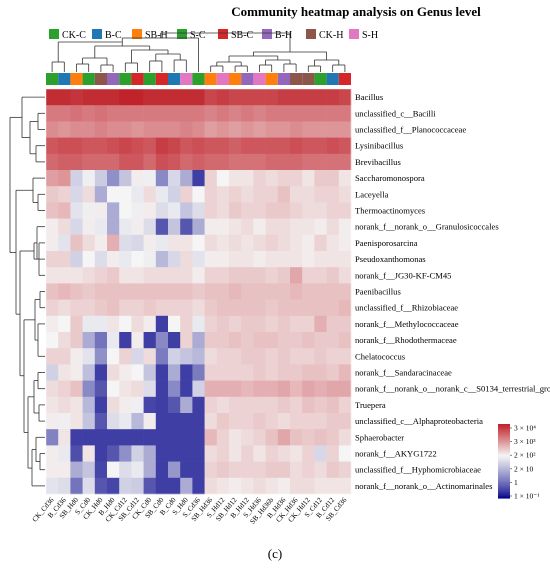 The image size is (550, 570). What do you see at coordinates (379, 437) in the screenshot?
I see `row-label: Sphaerobacter` at bounding box center [379, 437].